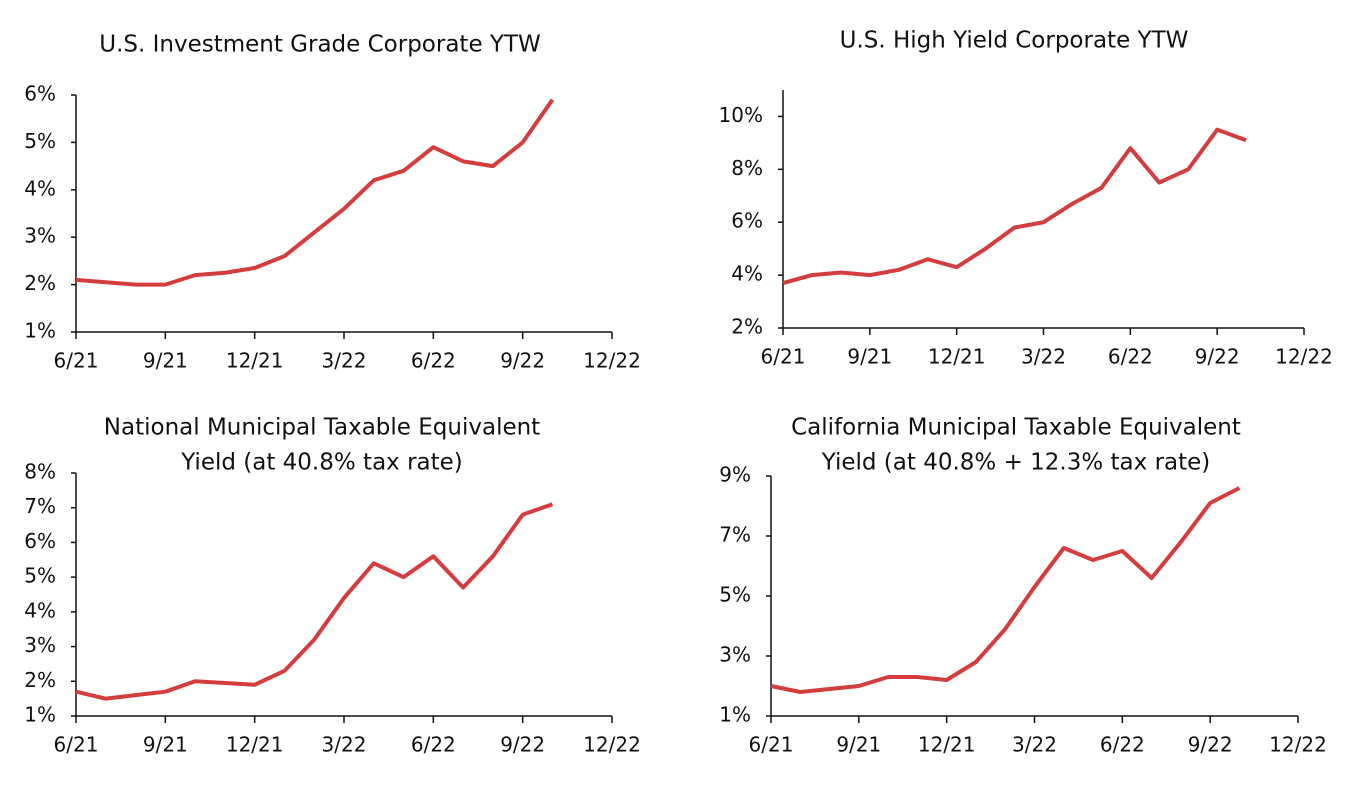 The width and height of the screenshot is (1364, 792). What do you see at coordinates (1014, 41) in the screenshot?
I see `chart-title: U.S. High Yield Corporate YTW` at bounding box center [1014, 41].